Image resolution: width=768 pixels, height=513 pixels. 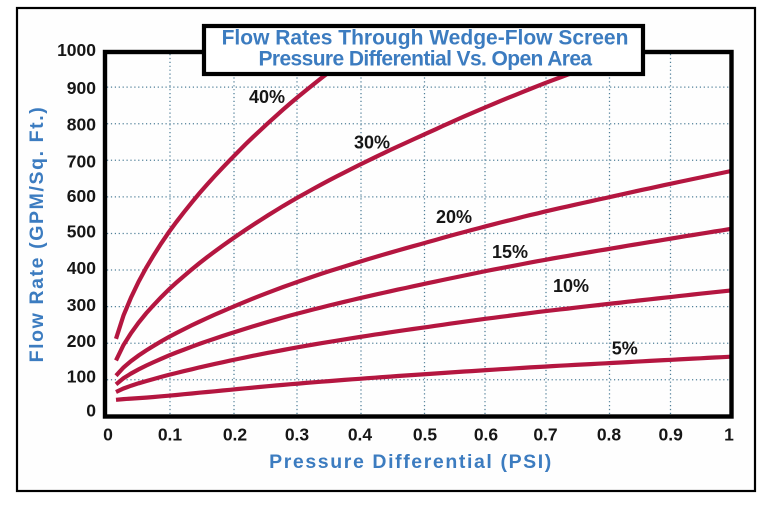 I want to click on svg-text:Pressure Differential Vs. Open: Pressure Differential Vs. Open Area, so click(x=425, y=59).